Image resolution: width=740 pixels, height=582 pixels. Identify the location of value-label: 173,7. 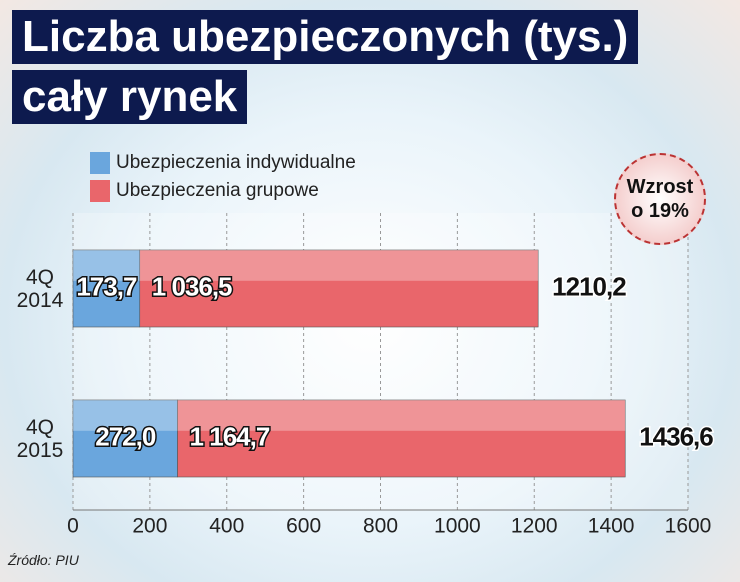
(106, 286).